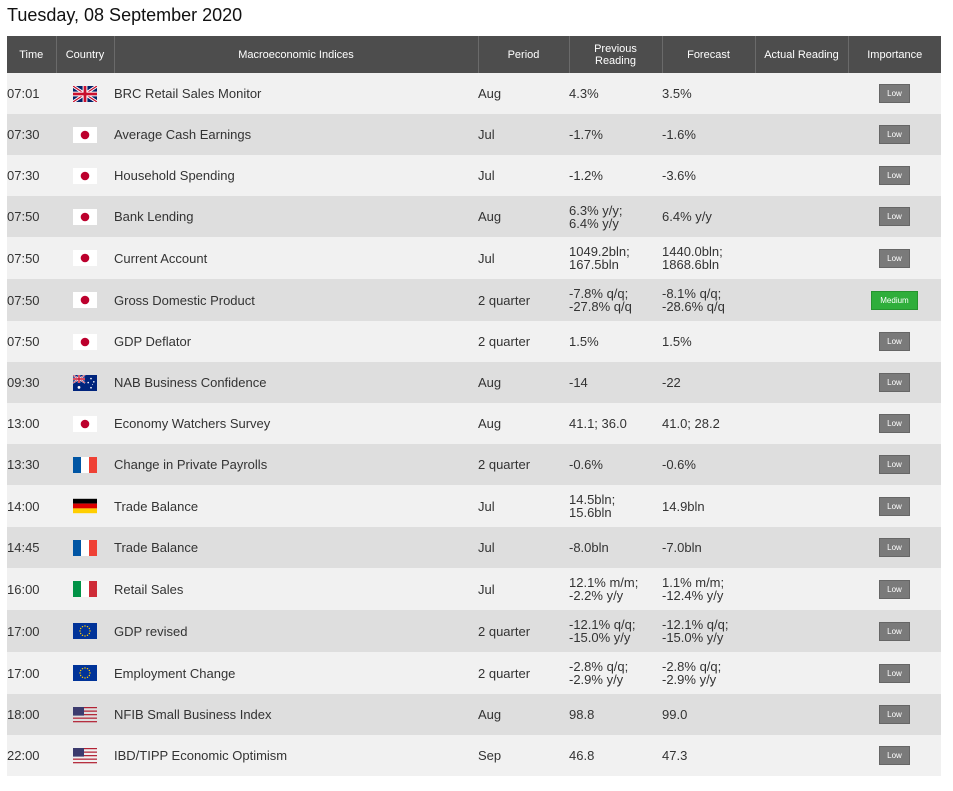 The width and height of the screenshot is (953, 791). What do you see at coordinates (604, 582) in the screenshot?
I see `cell-previous-line1: 12.1% m/m;` at bounding box center [604, 582].